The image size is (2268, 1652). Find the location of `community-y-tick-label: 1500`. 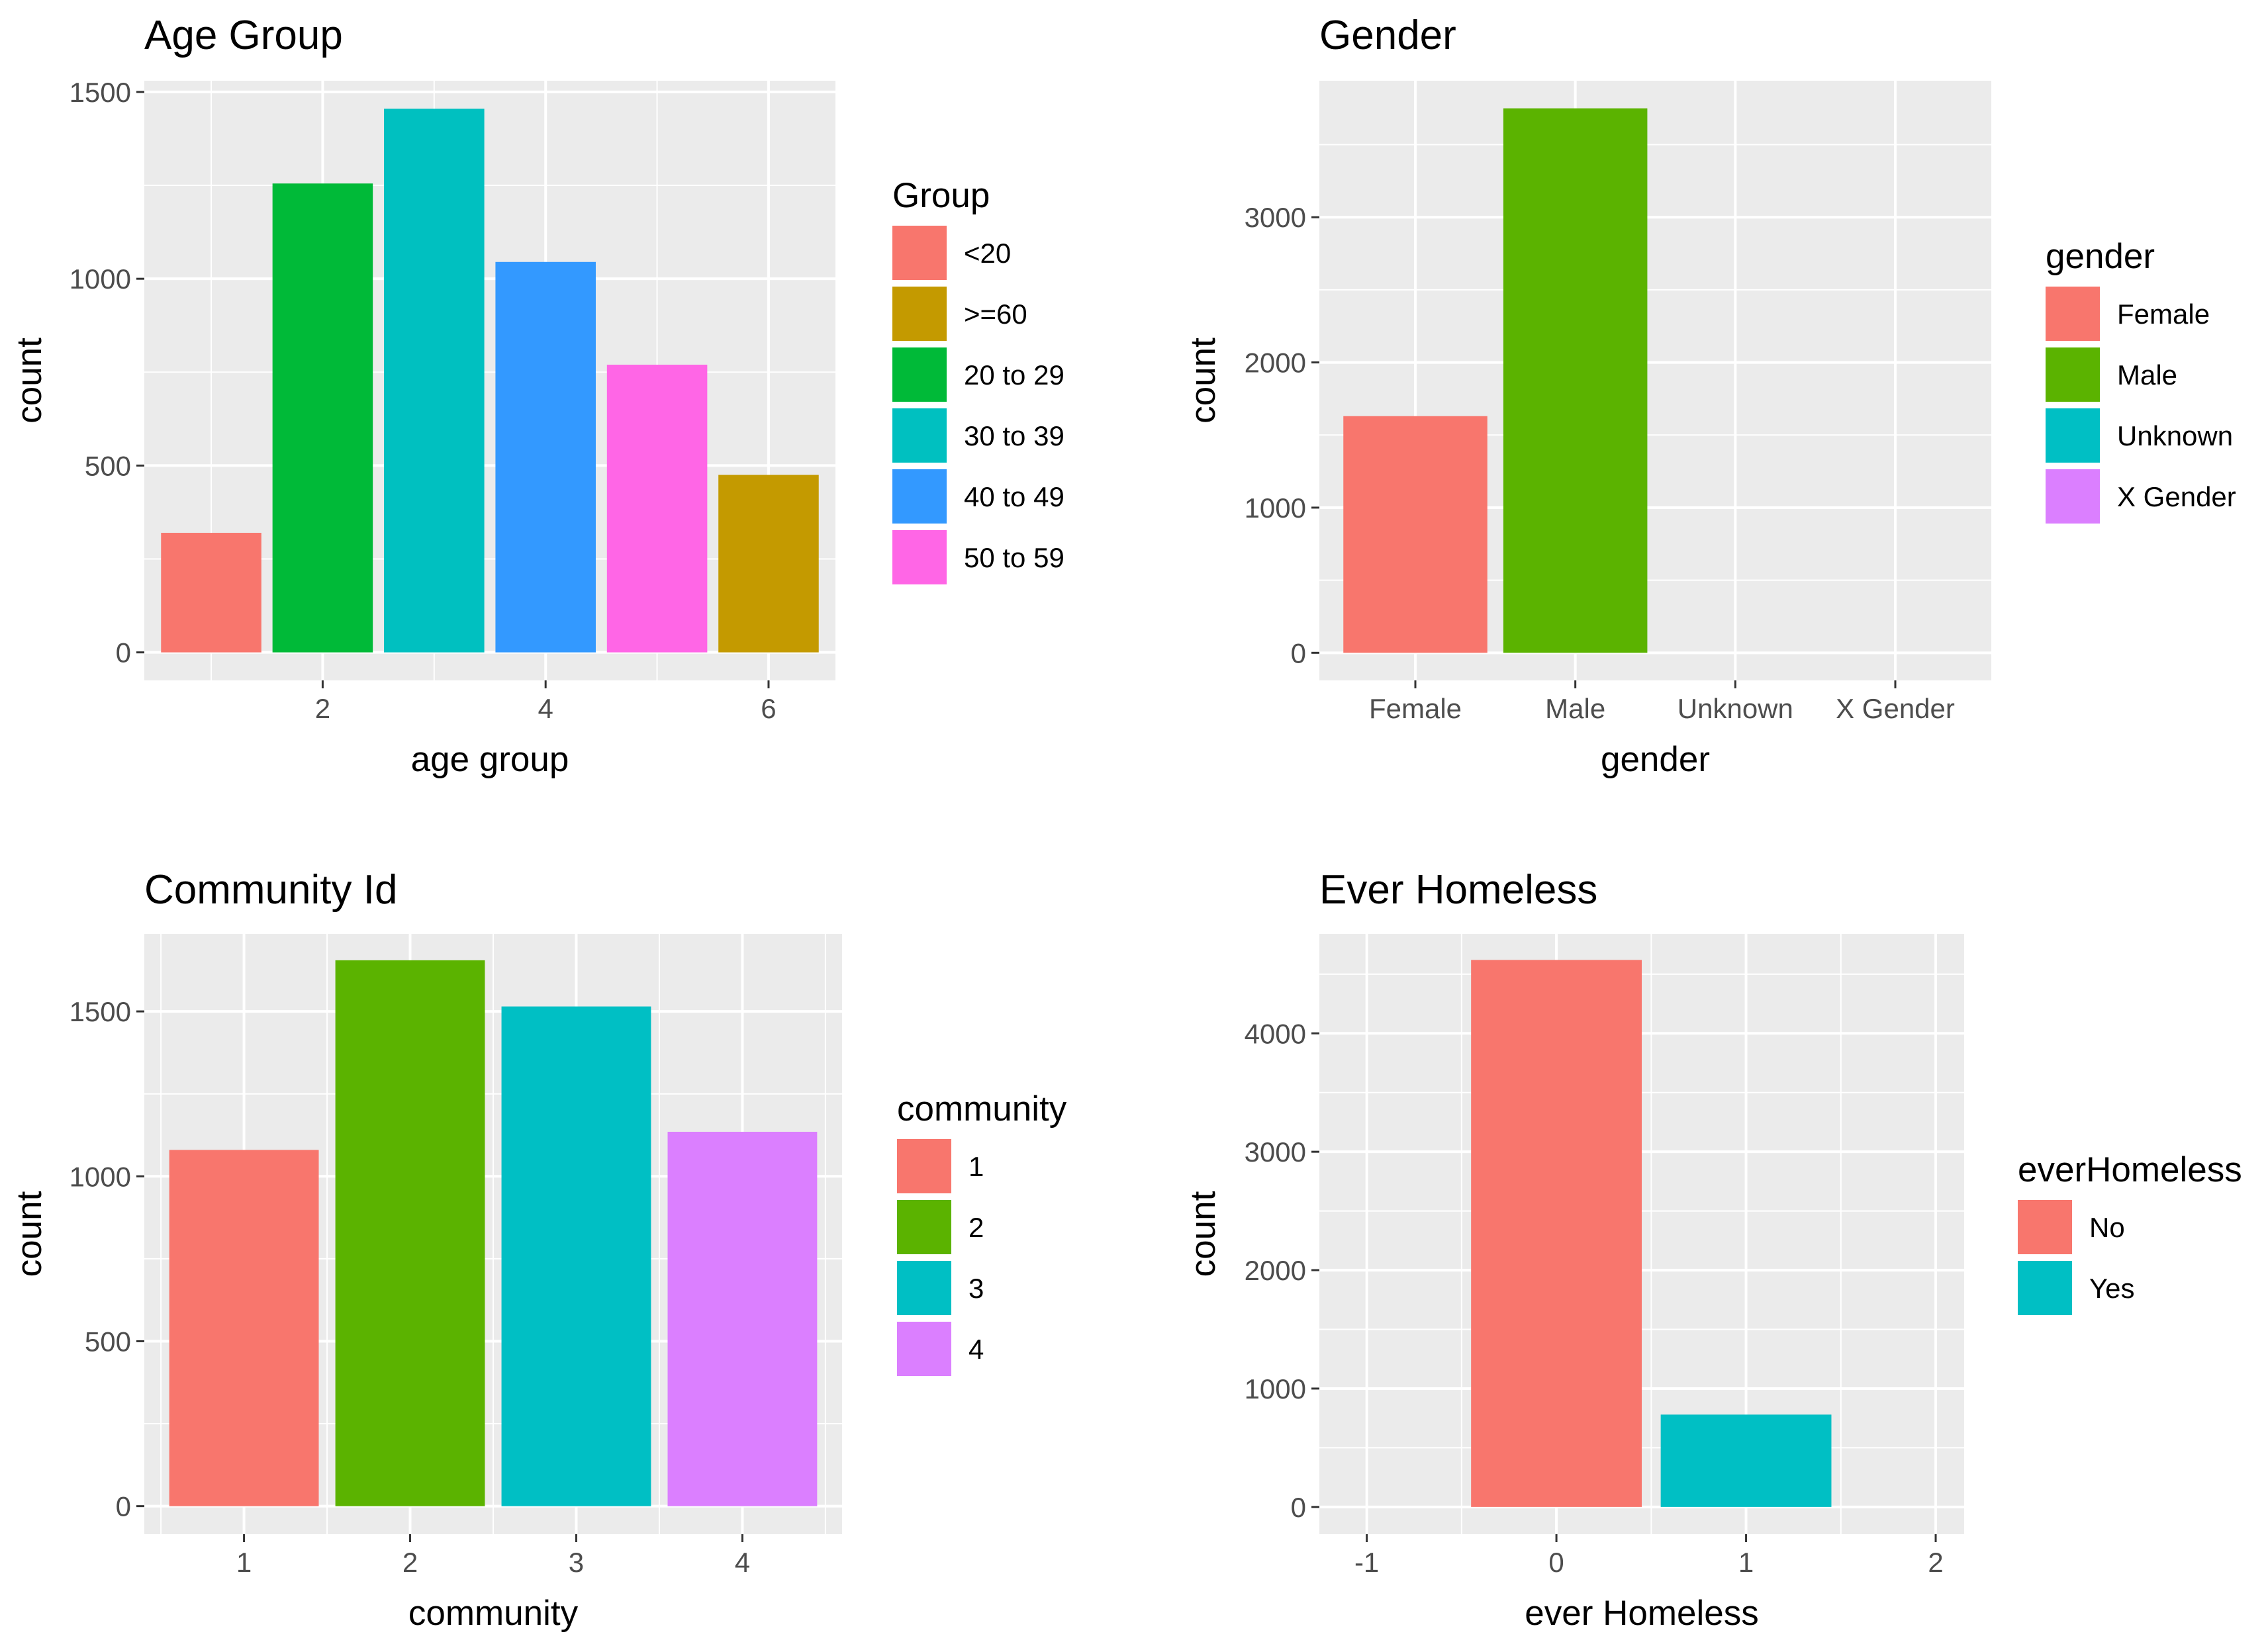

community-y-tick-label: 1500 is located at coordinates (101, 1011).